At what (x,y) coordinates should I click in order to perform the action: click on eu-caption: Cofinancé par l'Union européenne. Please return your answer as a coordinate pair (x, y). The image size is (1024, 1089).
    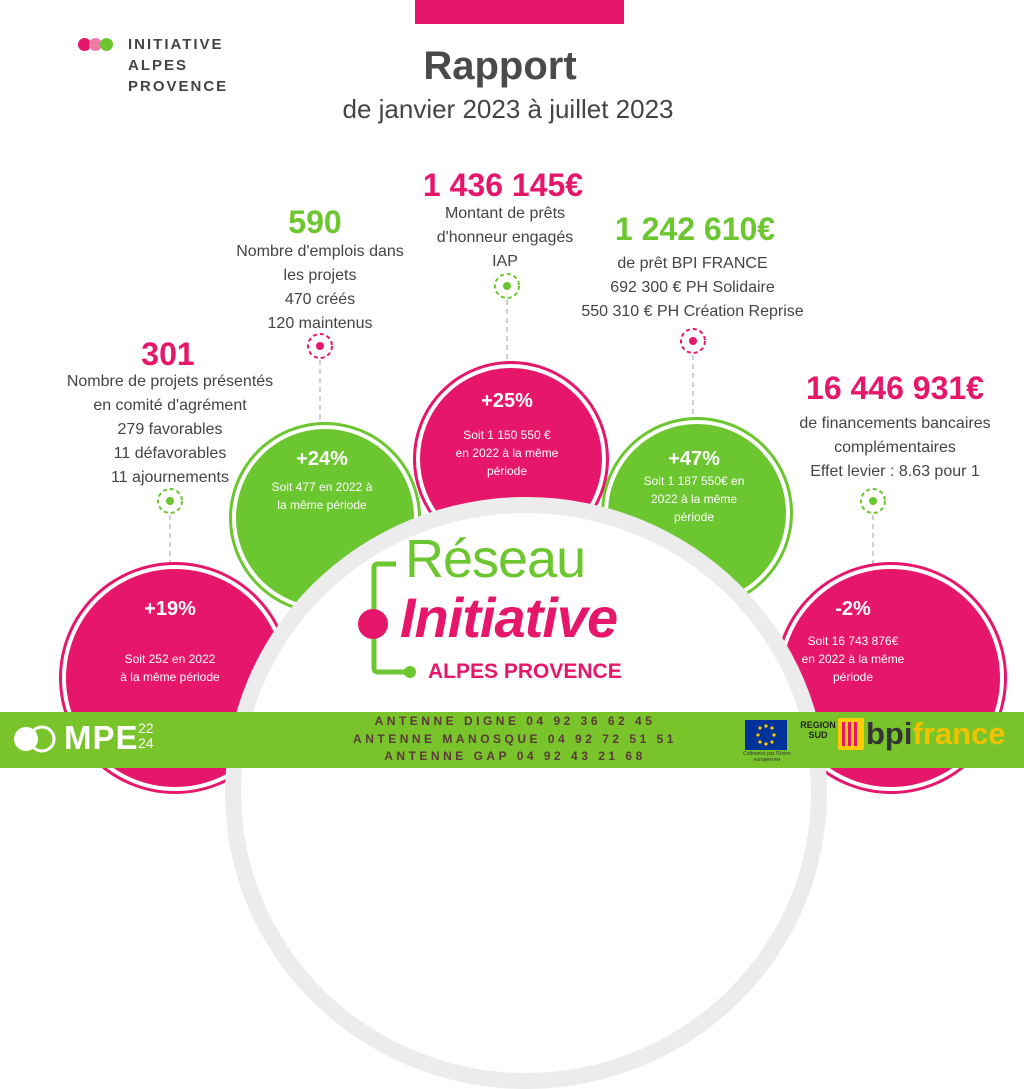
    Looking at the image, I should click on (767, 757).